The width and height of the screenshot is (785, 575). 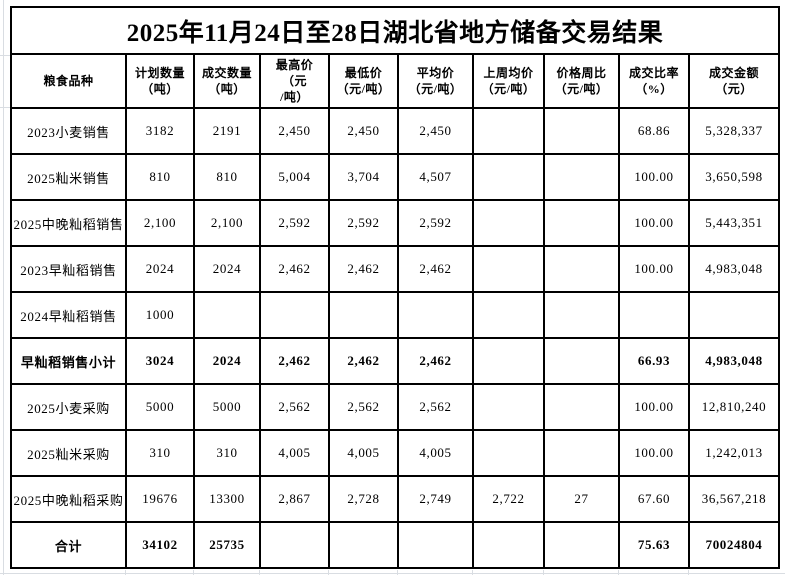 What do you see at coordinates (435, 81) in the screenshot?
I see `col-header-avg-price: 平均价 （元/吨）` at bounding box center [435, 81].